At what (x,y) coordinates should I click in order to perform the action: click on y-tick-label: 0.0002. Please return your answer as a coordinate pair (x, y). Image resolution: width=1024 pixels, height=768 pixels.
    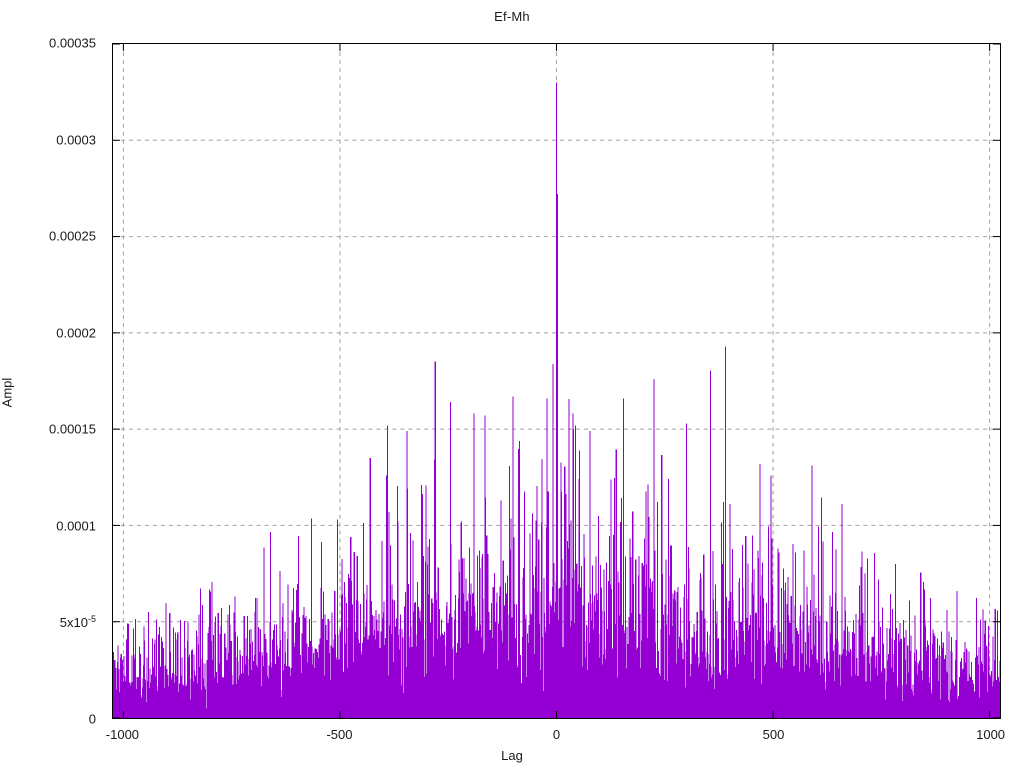
    Looking at the image, I should click on (76, 333).